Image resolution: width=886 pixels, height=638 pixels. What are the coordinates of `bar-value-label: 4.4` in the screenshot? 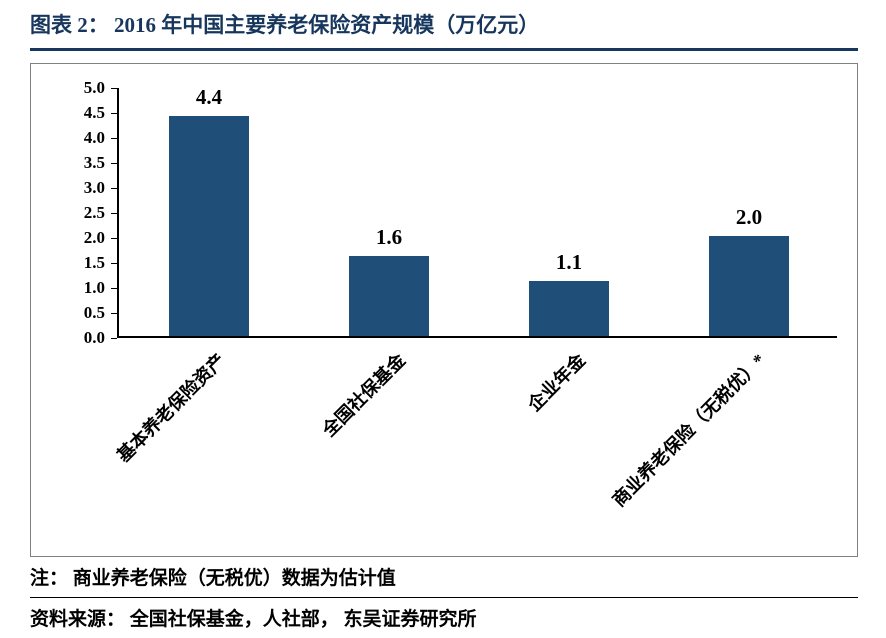 It's located at (209, 97).